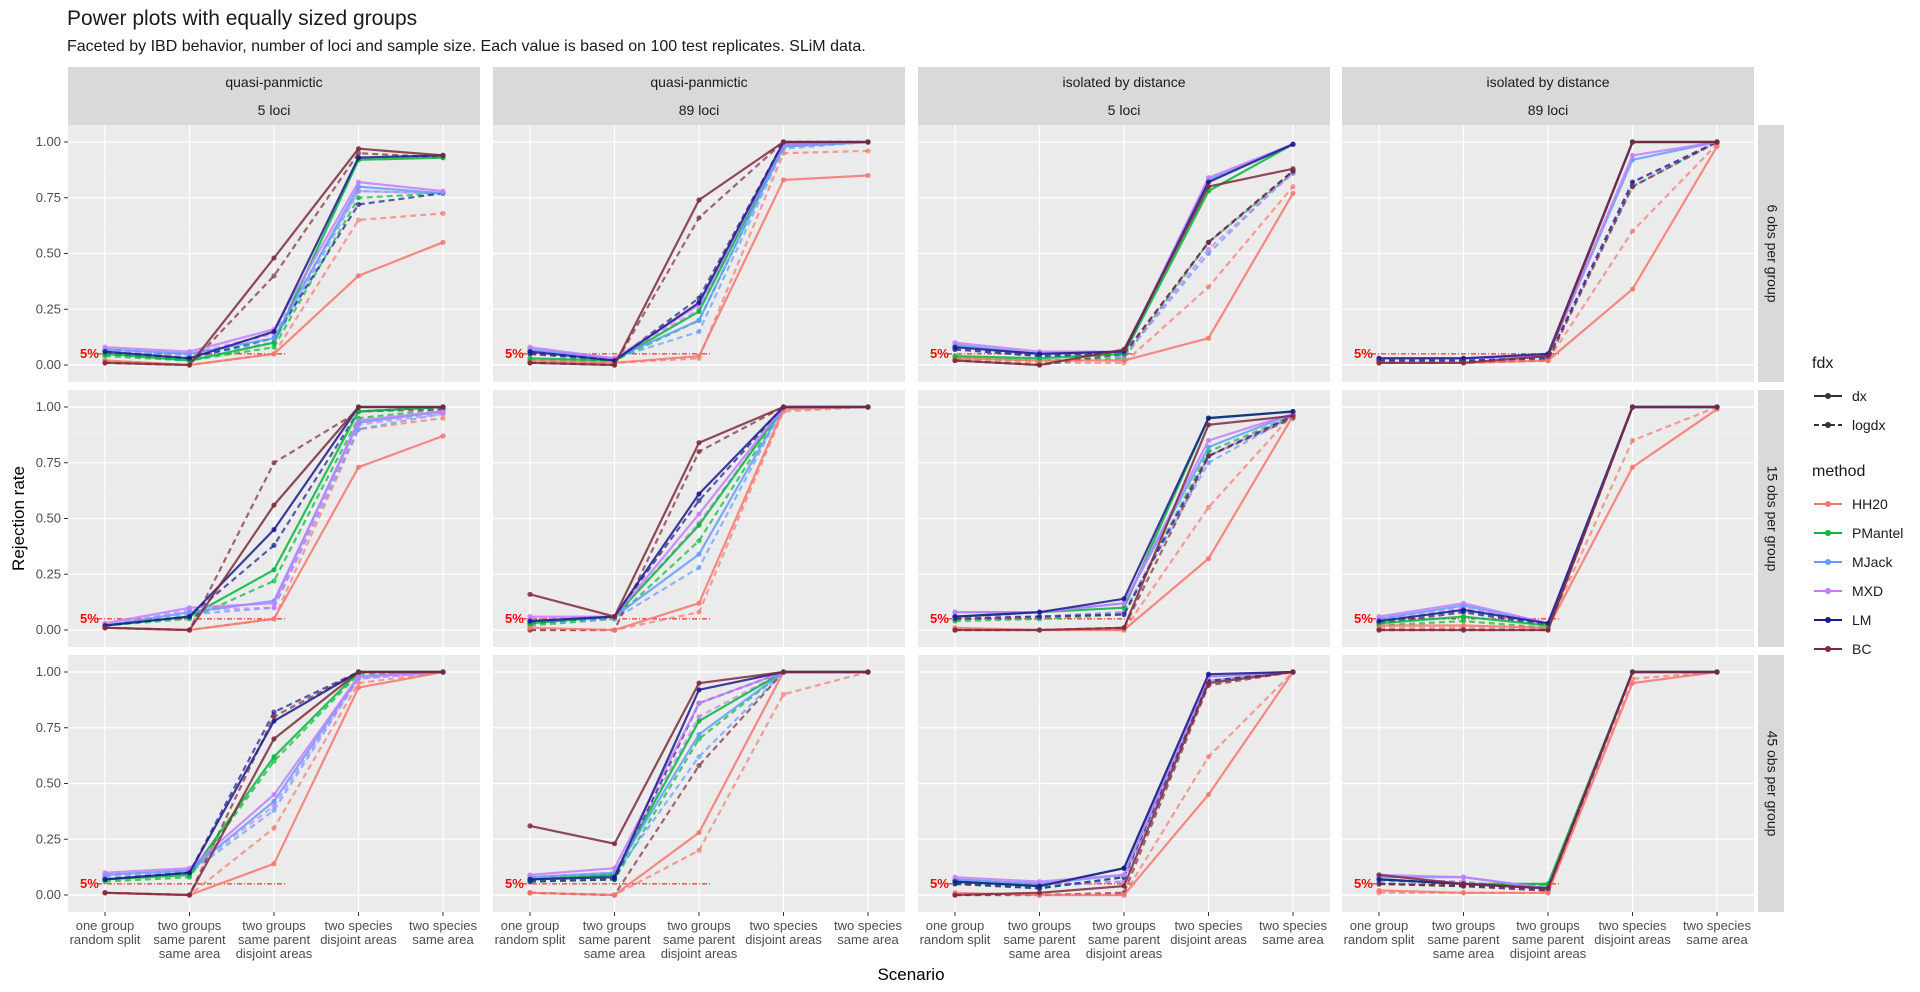 Image resolution: width=1920 pixels, height=992 pixels. Describe the element at coordinates (1548, 517) in the screenshot. I see `series-line-hh20-logdx` at that location.